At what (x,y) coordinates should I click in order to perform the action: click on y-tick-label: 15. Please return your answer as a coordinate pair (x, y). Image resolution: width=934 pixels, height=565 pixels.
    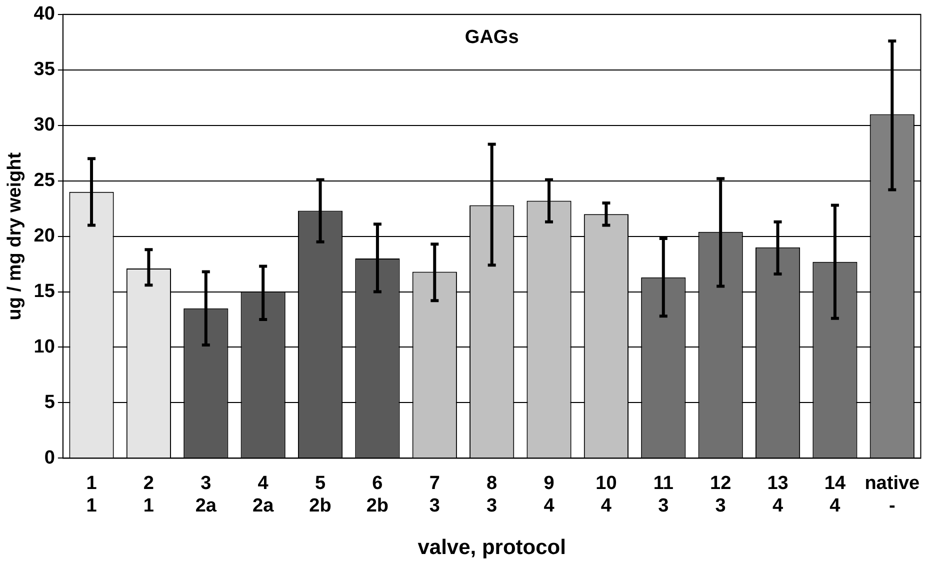
    Looking at the image, I should click on (45, 291).